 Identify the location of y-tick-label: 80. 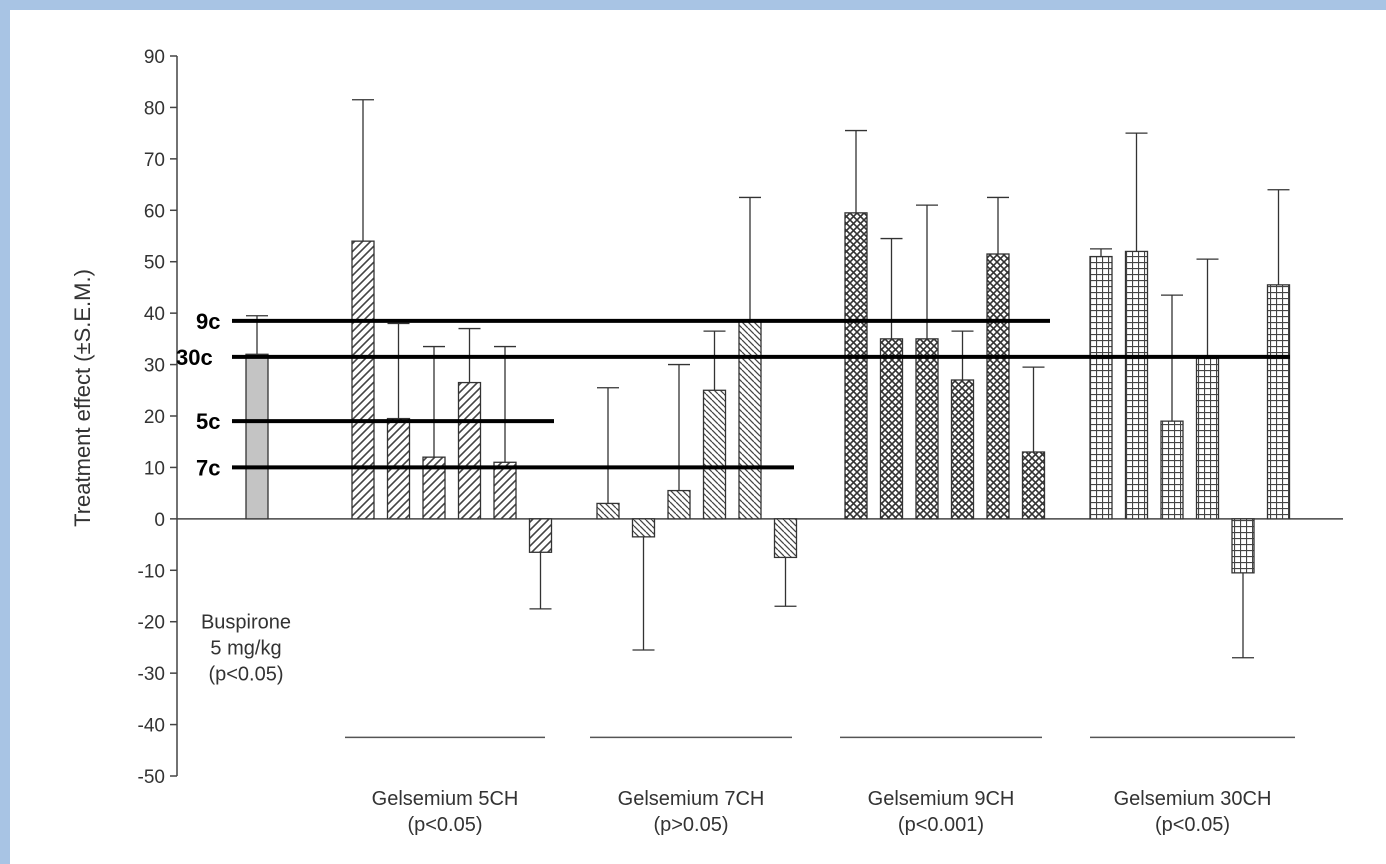
(154, 108).